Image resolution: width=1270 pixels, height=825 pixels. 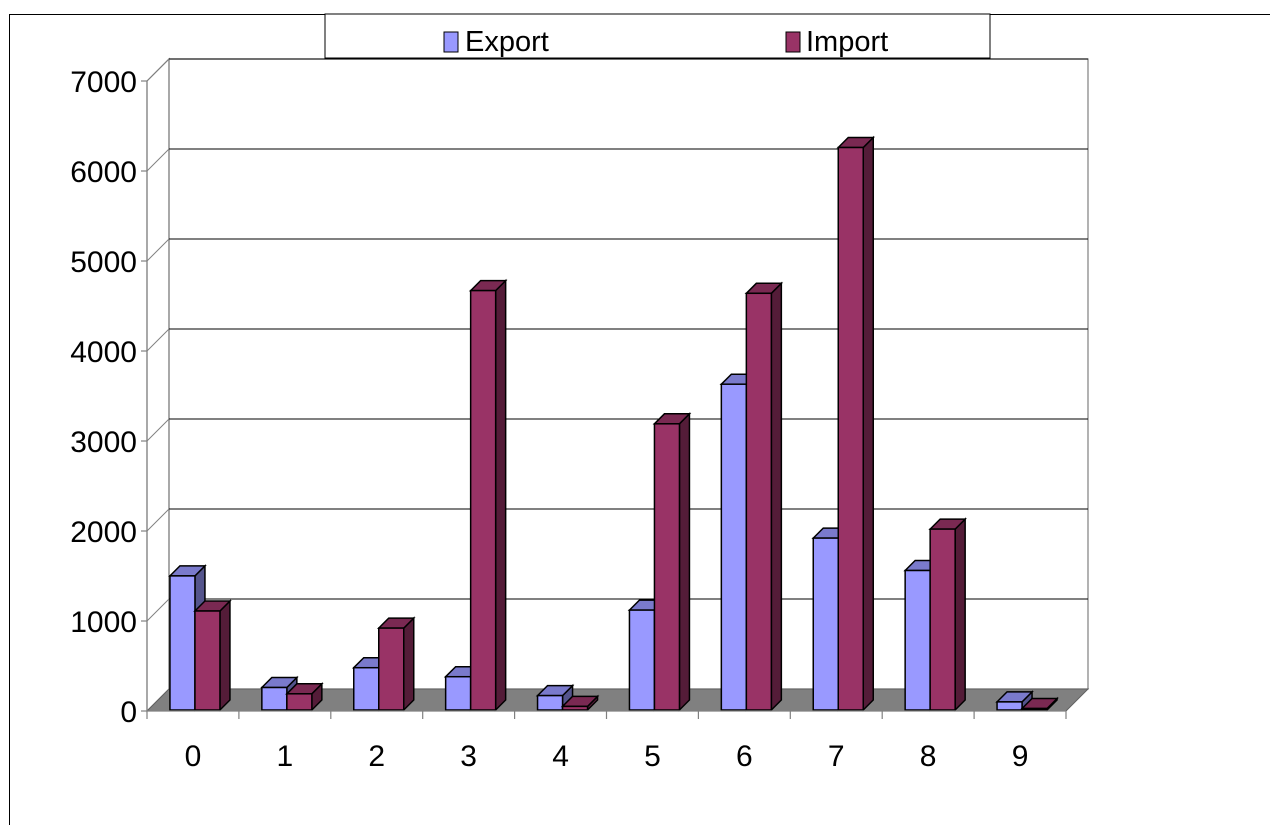 What do you see at coordinates (103, 622) in the screenshot?
I see `y-tick-label: 1000` at bounding box center [103, 622].